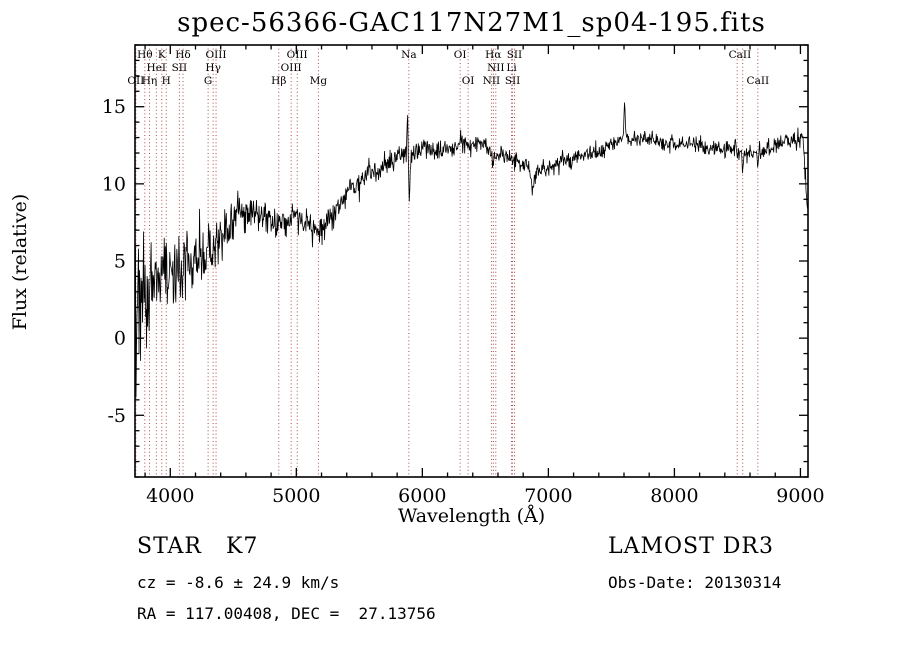 This screenshot has width=900, height=649. I want to click on spectral-line-label: Na, so click(408, 55).